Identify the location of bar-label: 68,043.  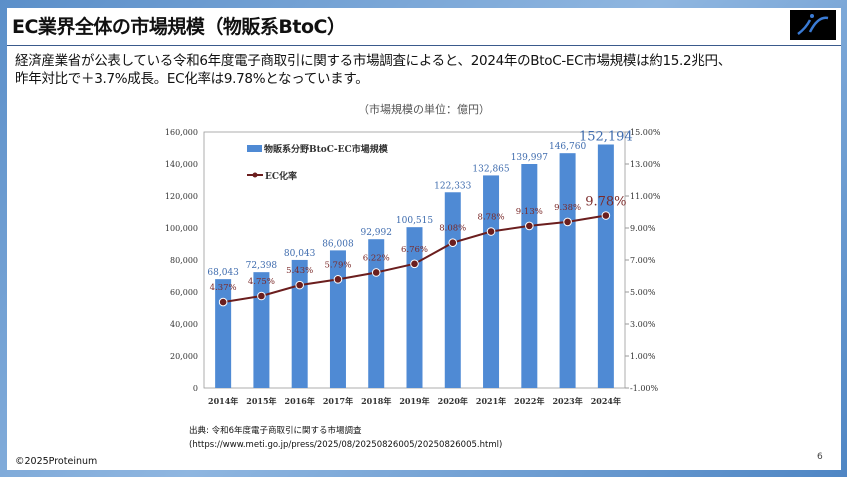
(223, 273).